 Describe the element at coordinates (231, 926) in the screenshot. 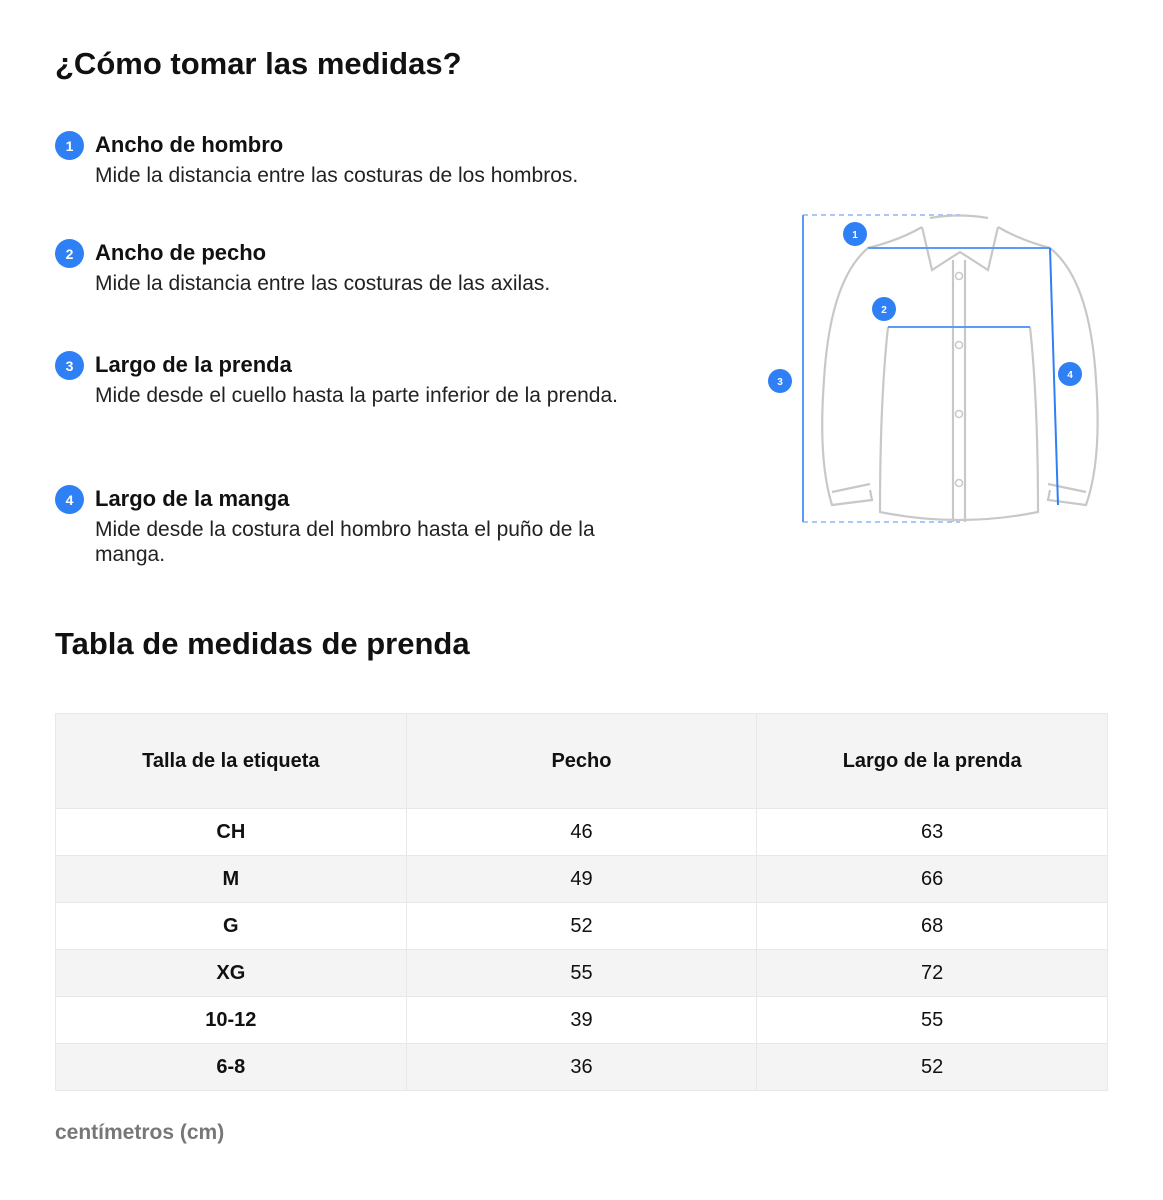

I see `cell-size: G` at that location.